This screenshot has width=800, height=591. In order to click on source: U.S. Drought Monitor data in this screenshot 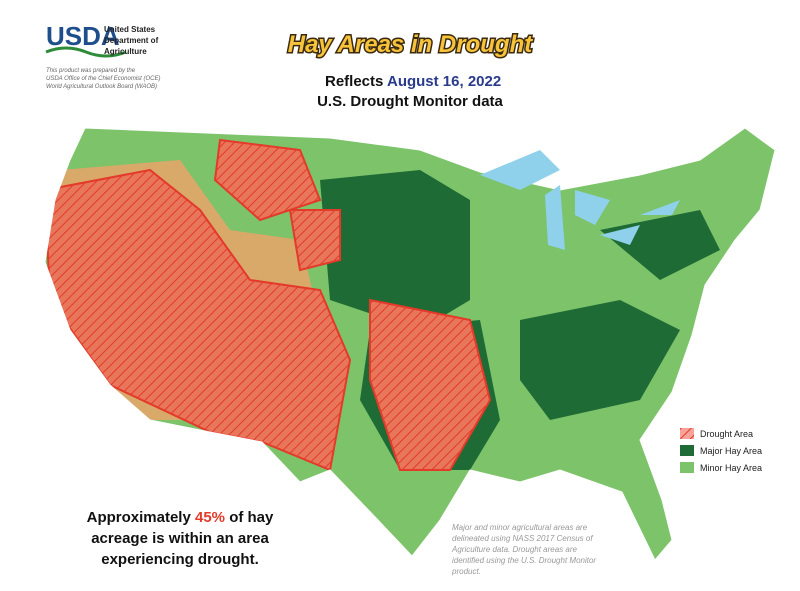, I will do `click(410, 101)`.